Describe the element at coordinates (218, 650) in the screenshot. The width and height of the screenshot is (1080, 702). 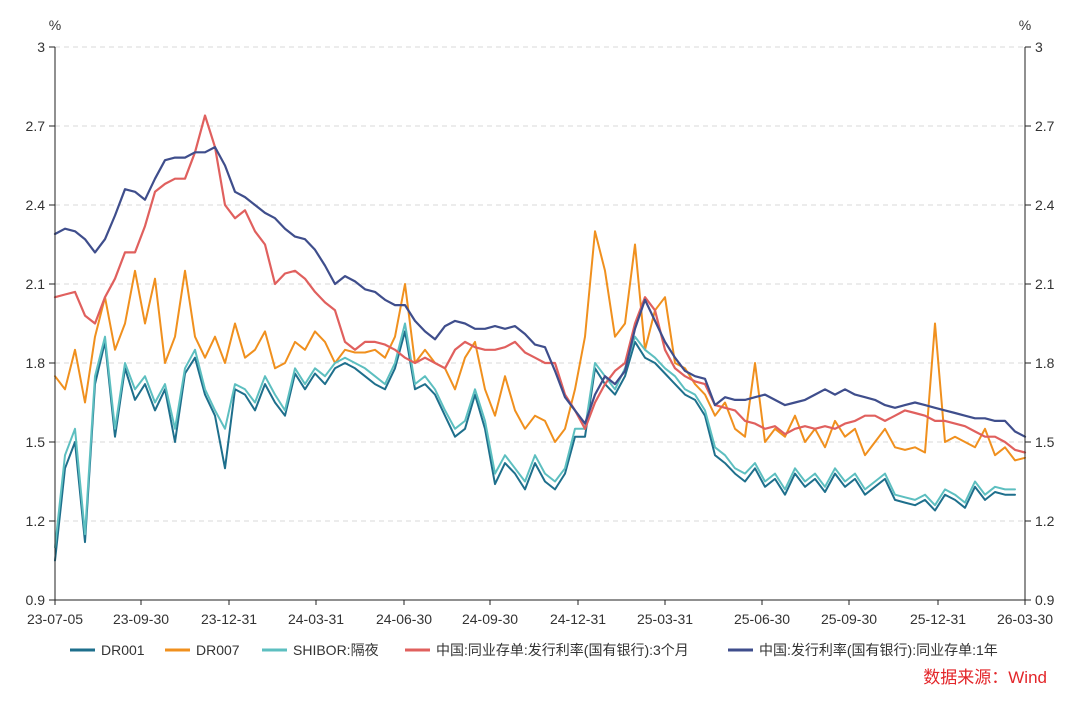
I see `legend-label: DR007` at that location.